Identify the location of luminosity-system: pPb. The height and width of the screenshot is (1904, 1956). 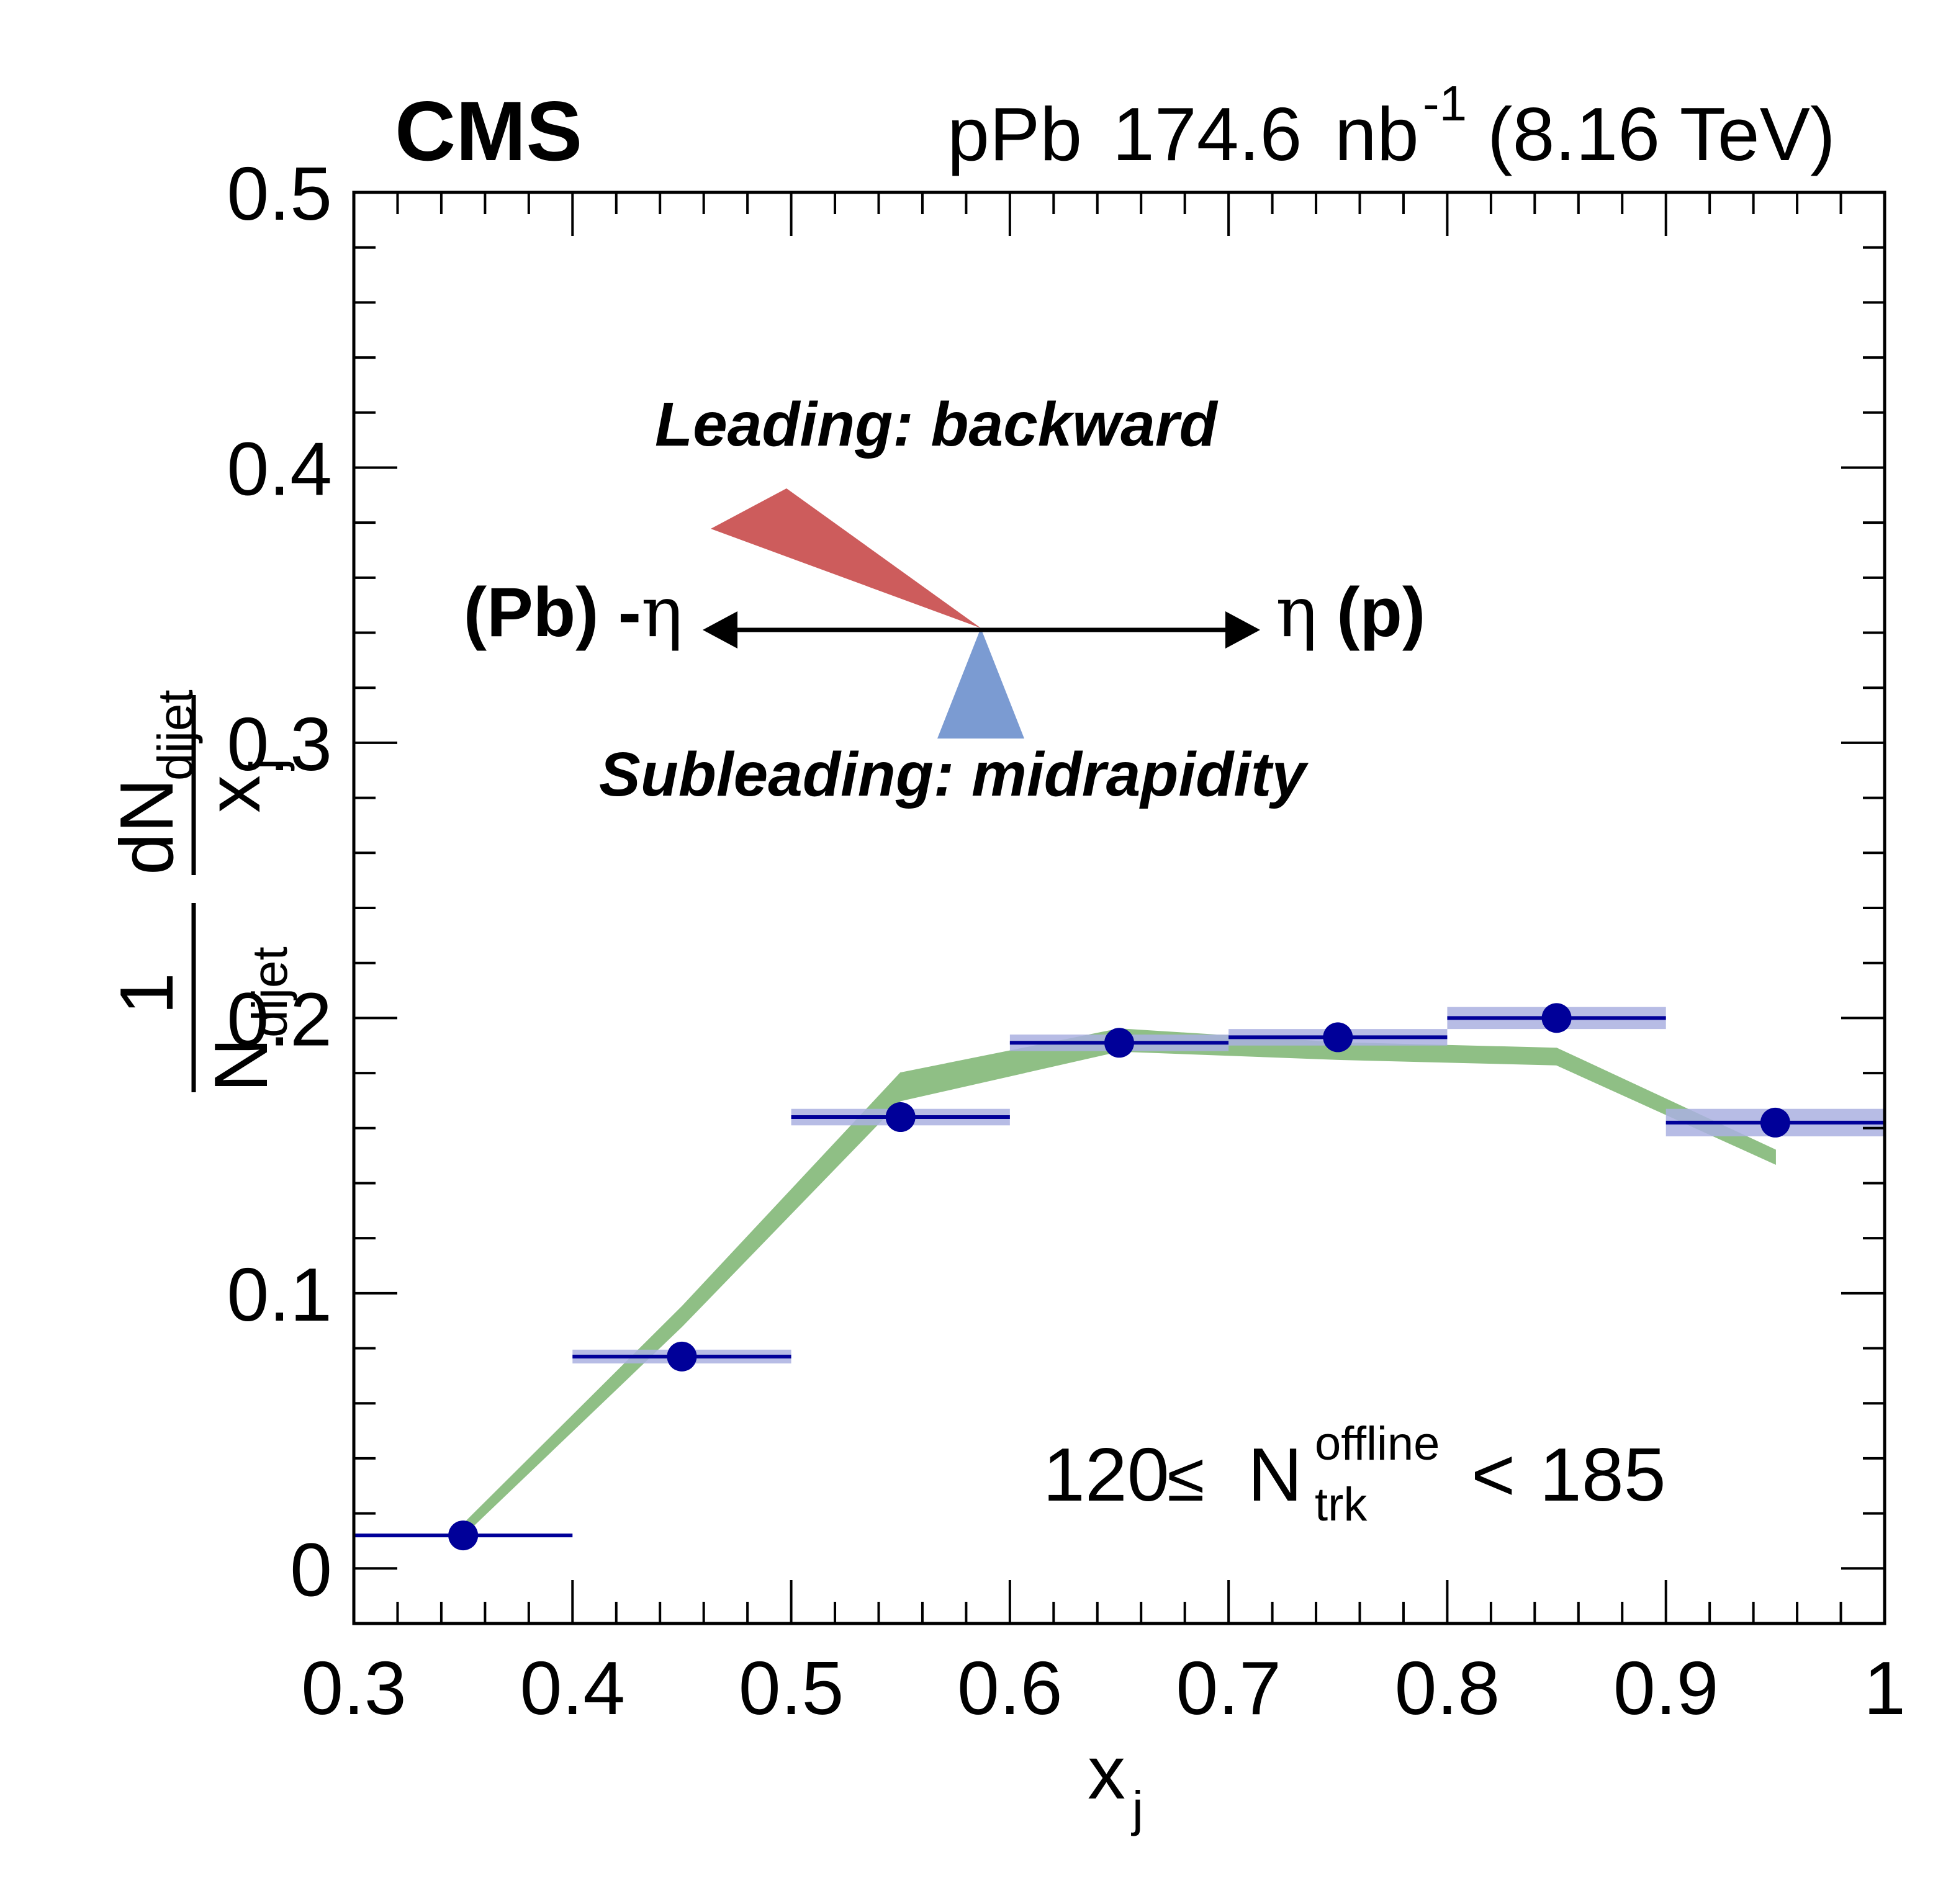
(1014, 134).